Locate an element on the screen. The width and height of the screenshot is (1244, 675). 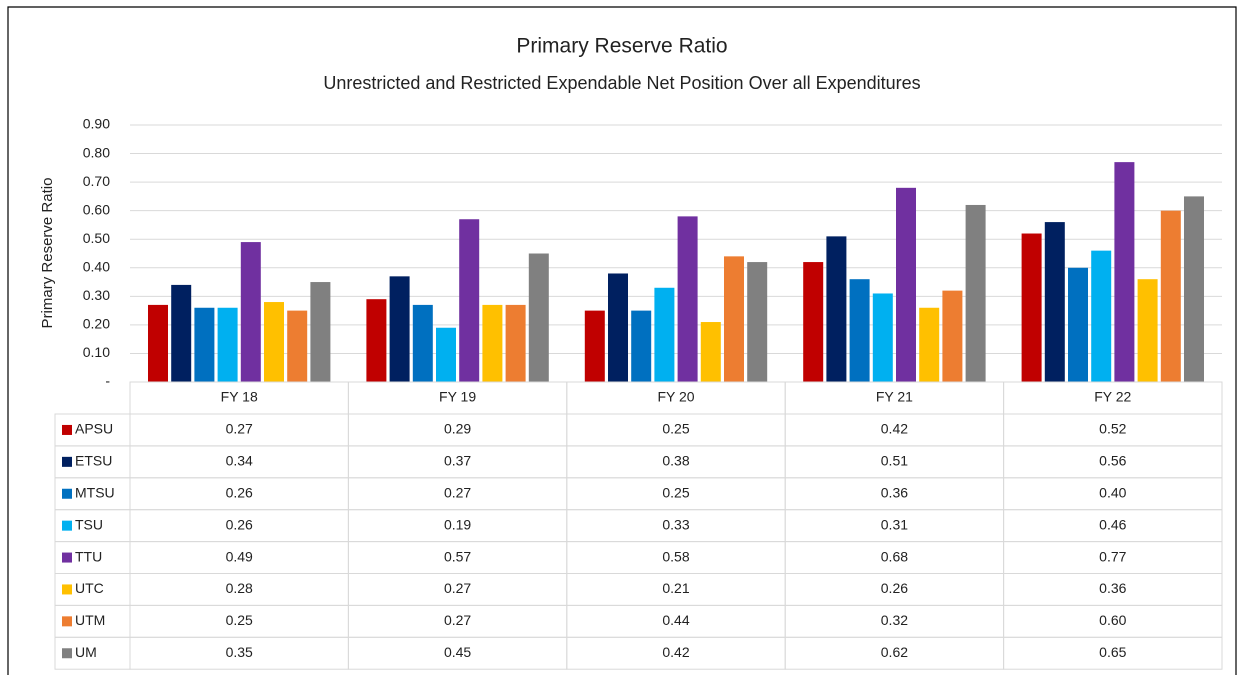
value-label: 0.38 is located at coordinates (675, 461).